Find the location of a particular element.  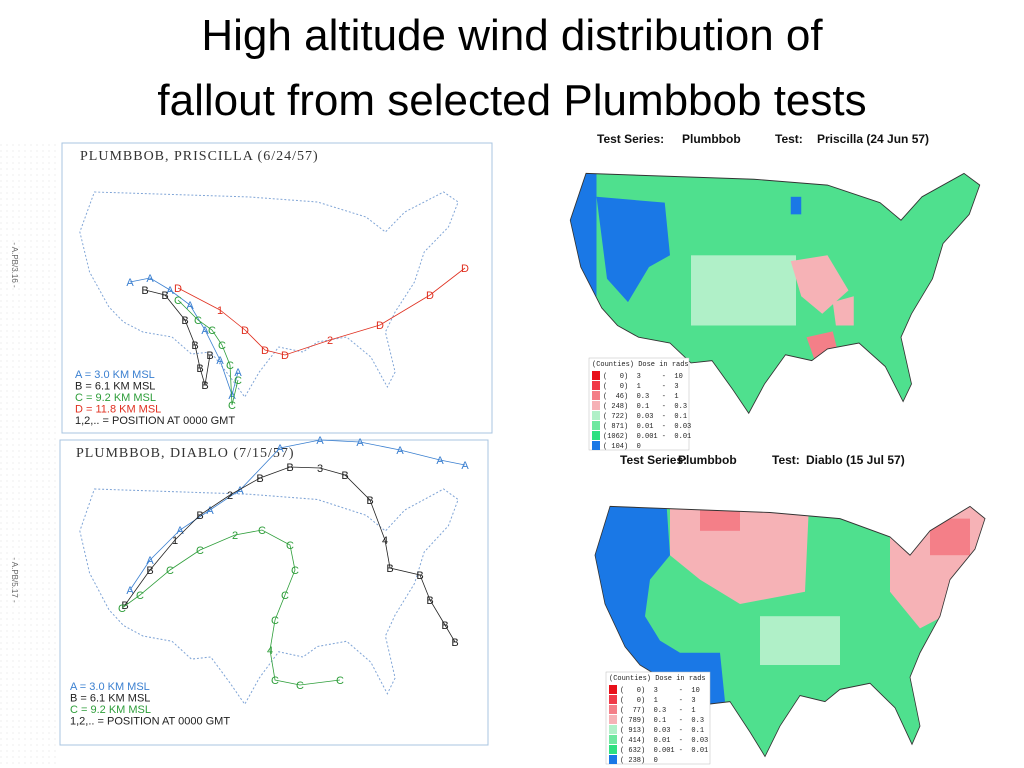

legend-entry: ( 238) 0 is located at coordinates (639, 761).